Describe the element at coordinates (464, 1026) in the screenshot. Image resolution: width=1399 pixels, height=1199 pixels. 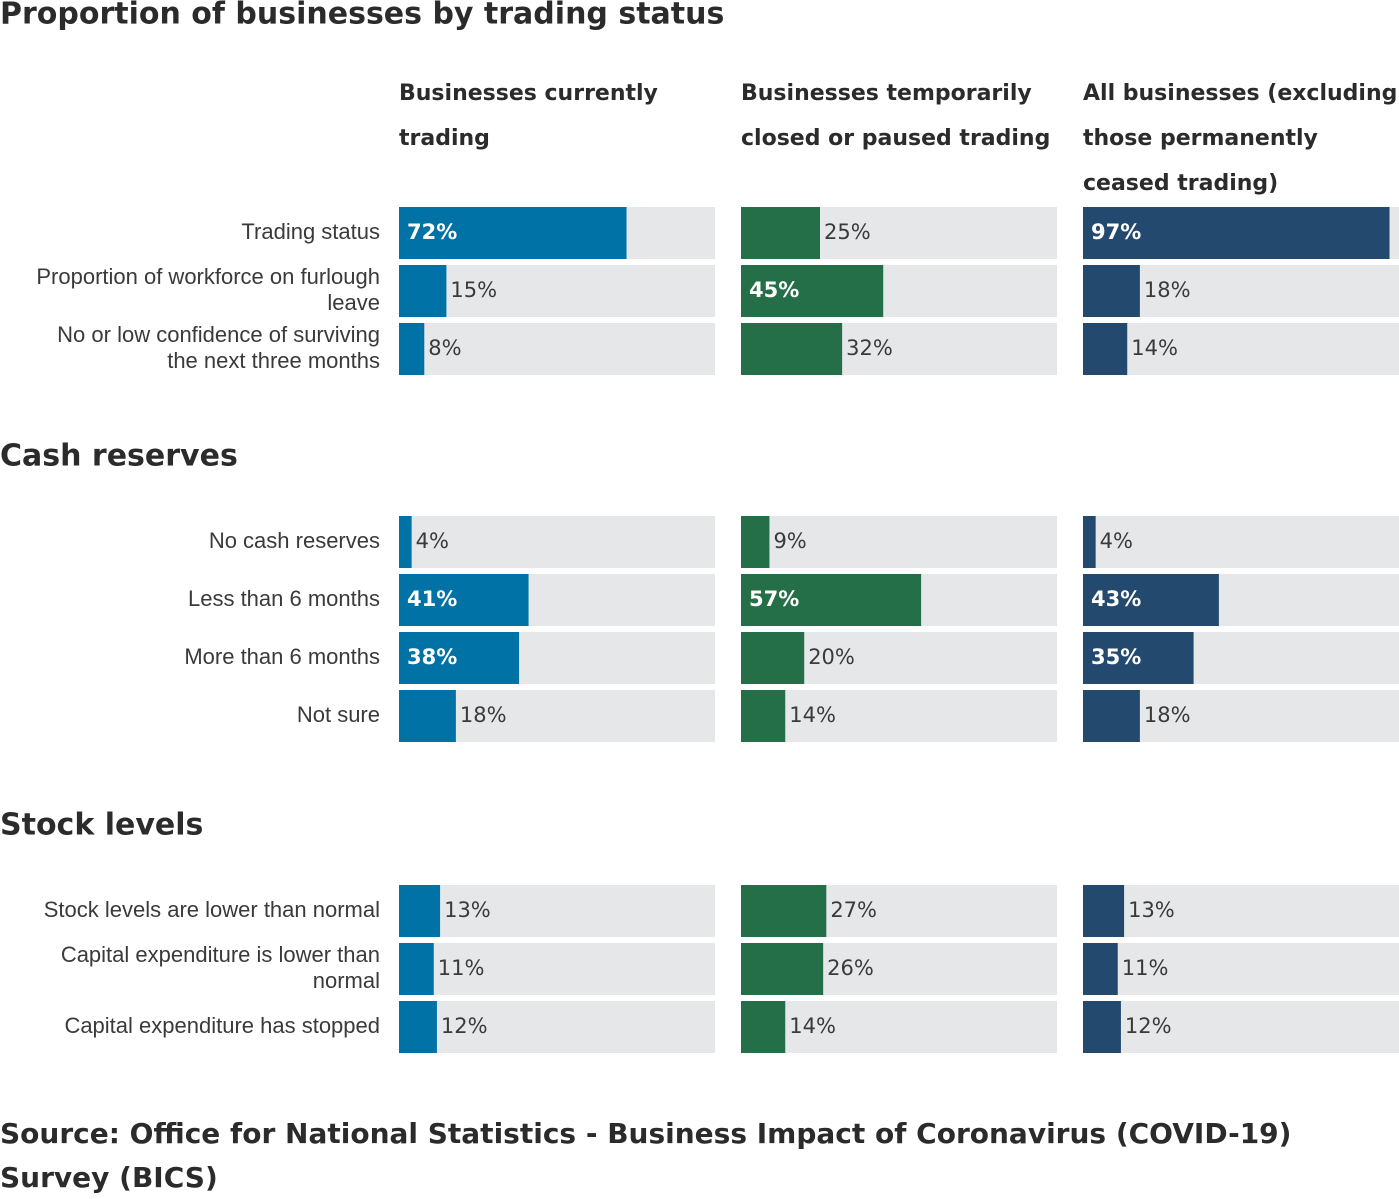
I see `data-label-p3-r3-c1: 12%` at that location.